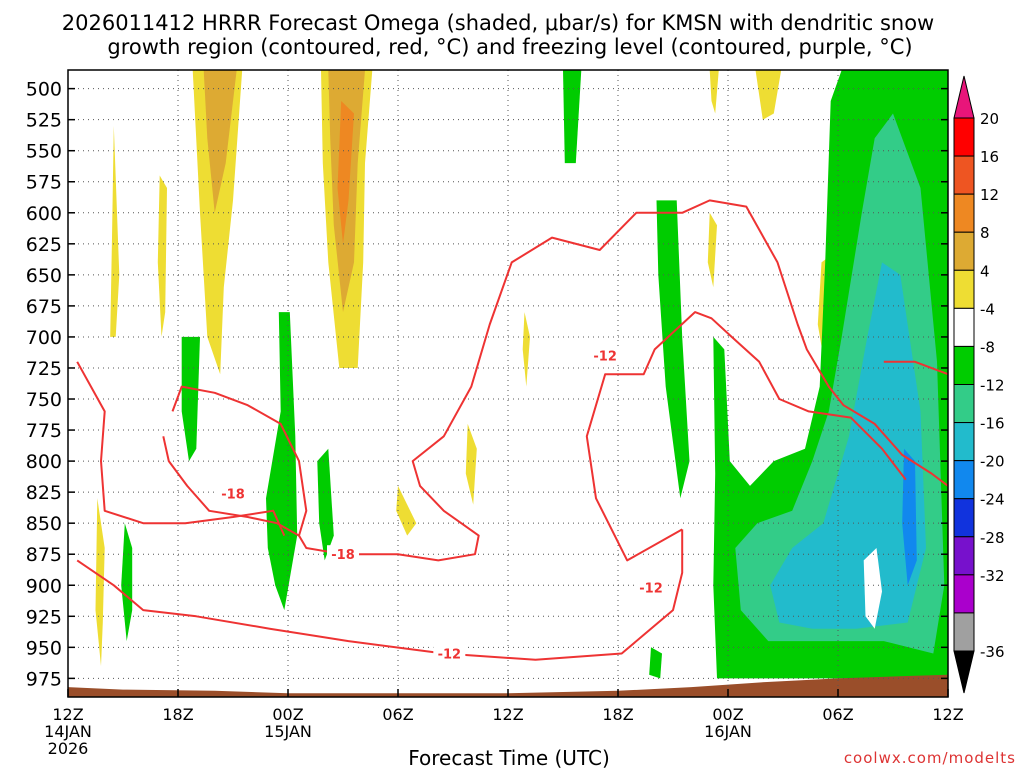 This screenshot has width=1024, height=772. Describe the element at coordinates (979, 384) in the screenshot. I see `colorbar: 20 16 12 8 4 -4 -8 -12 -16 -20 -24 -28 -32 -36` at that location.